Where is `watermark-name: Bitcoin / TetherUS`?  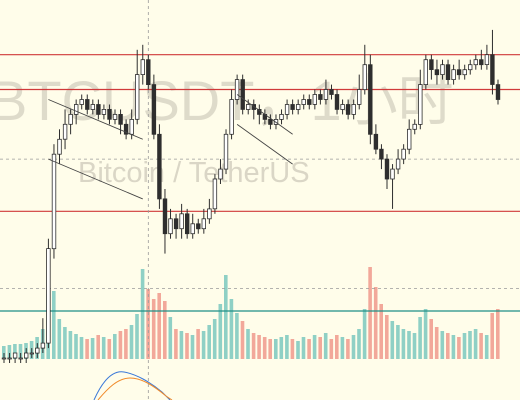 watermark-name: Bitcoin / TetherUS is located at coordinates (194, 173).